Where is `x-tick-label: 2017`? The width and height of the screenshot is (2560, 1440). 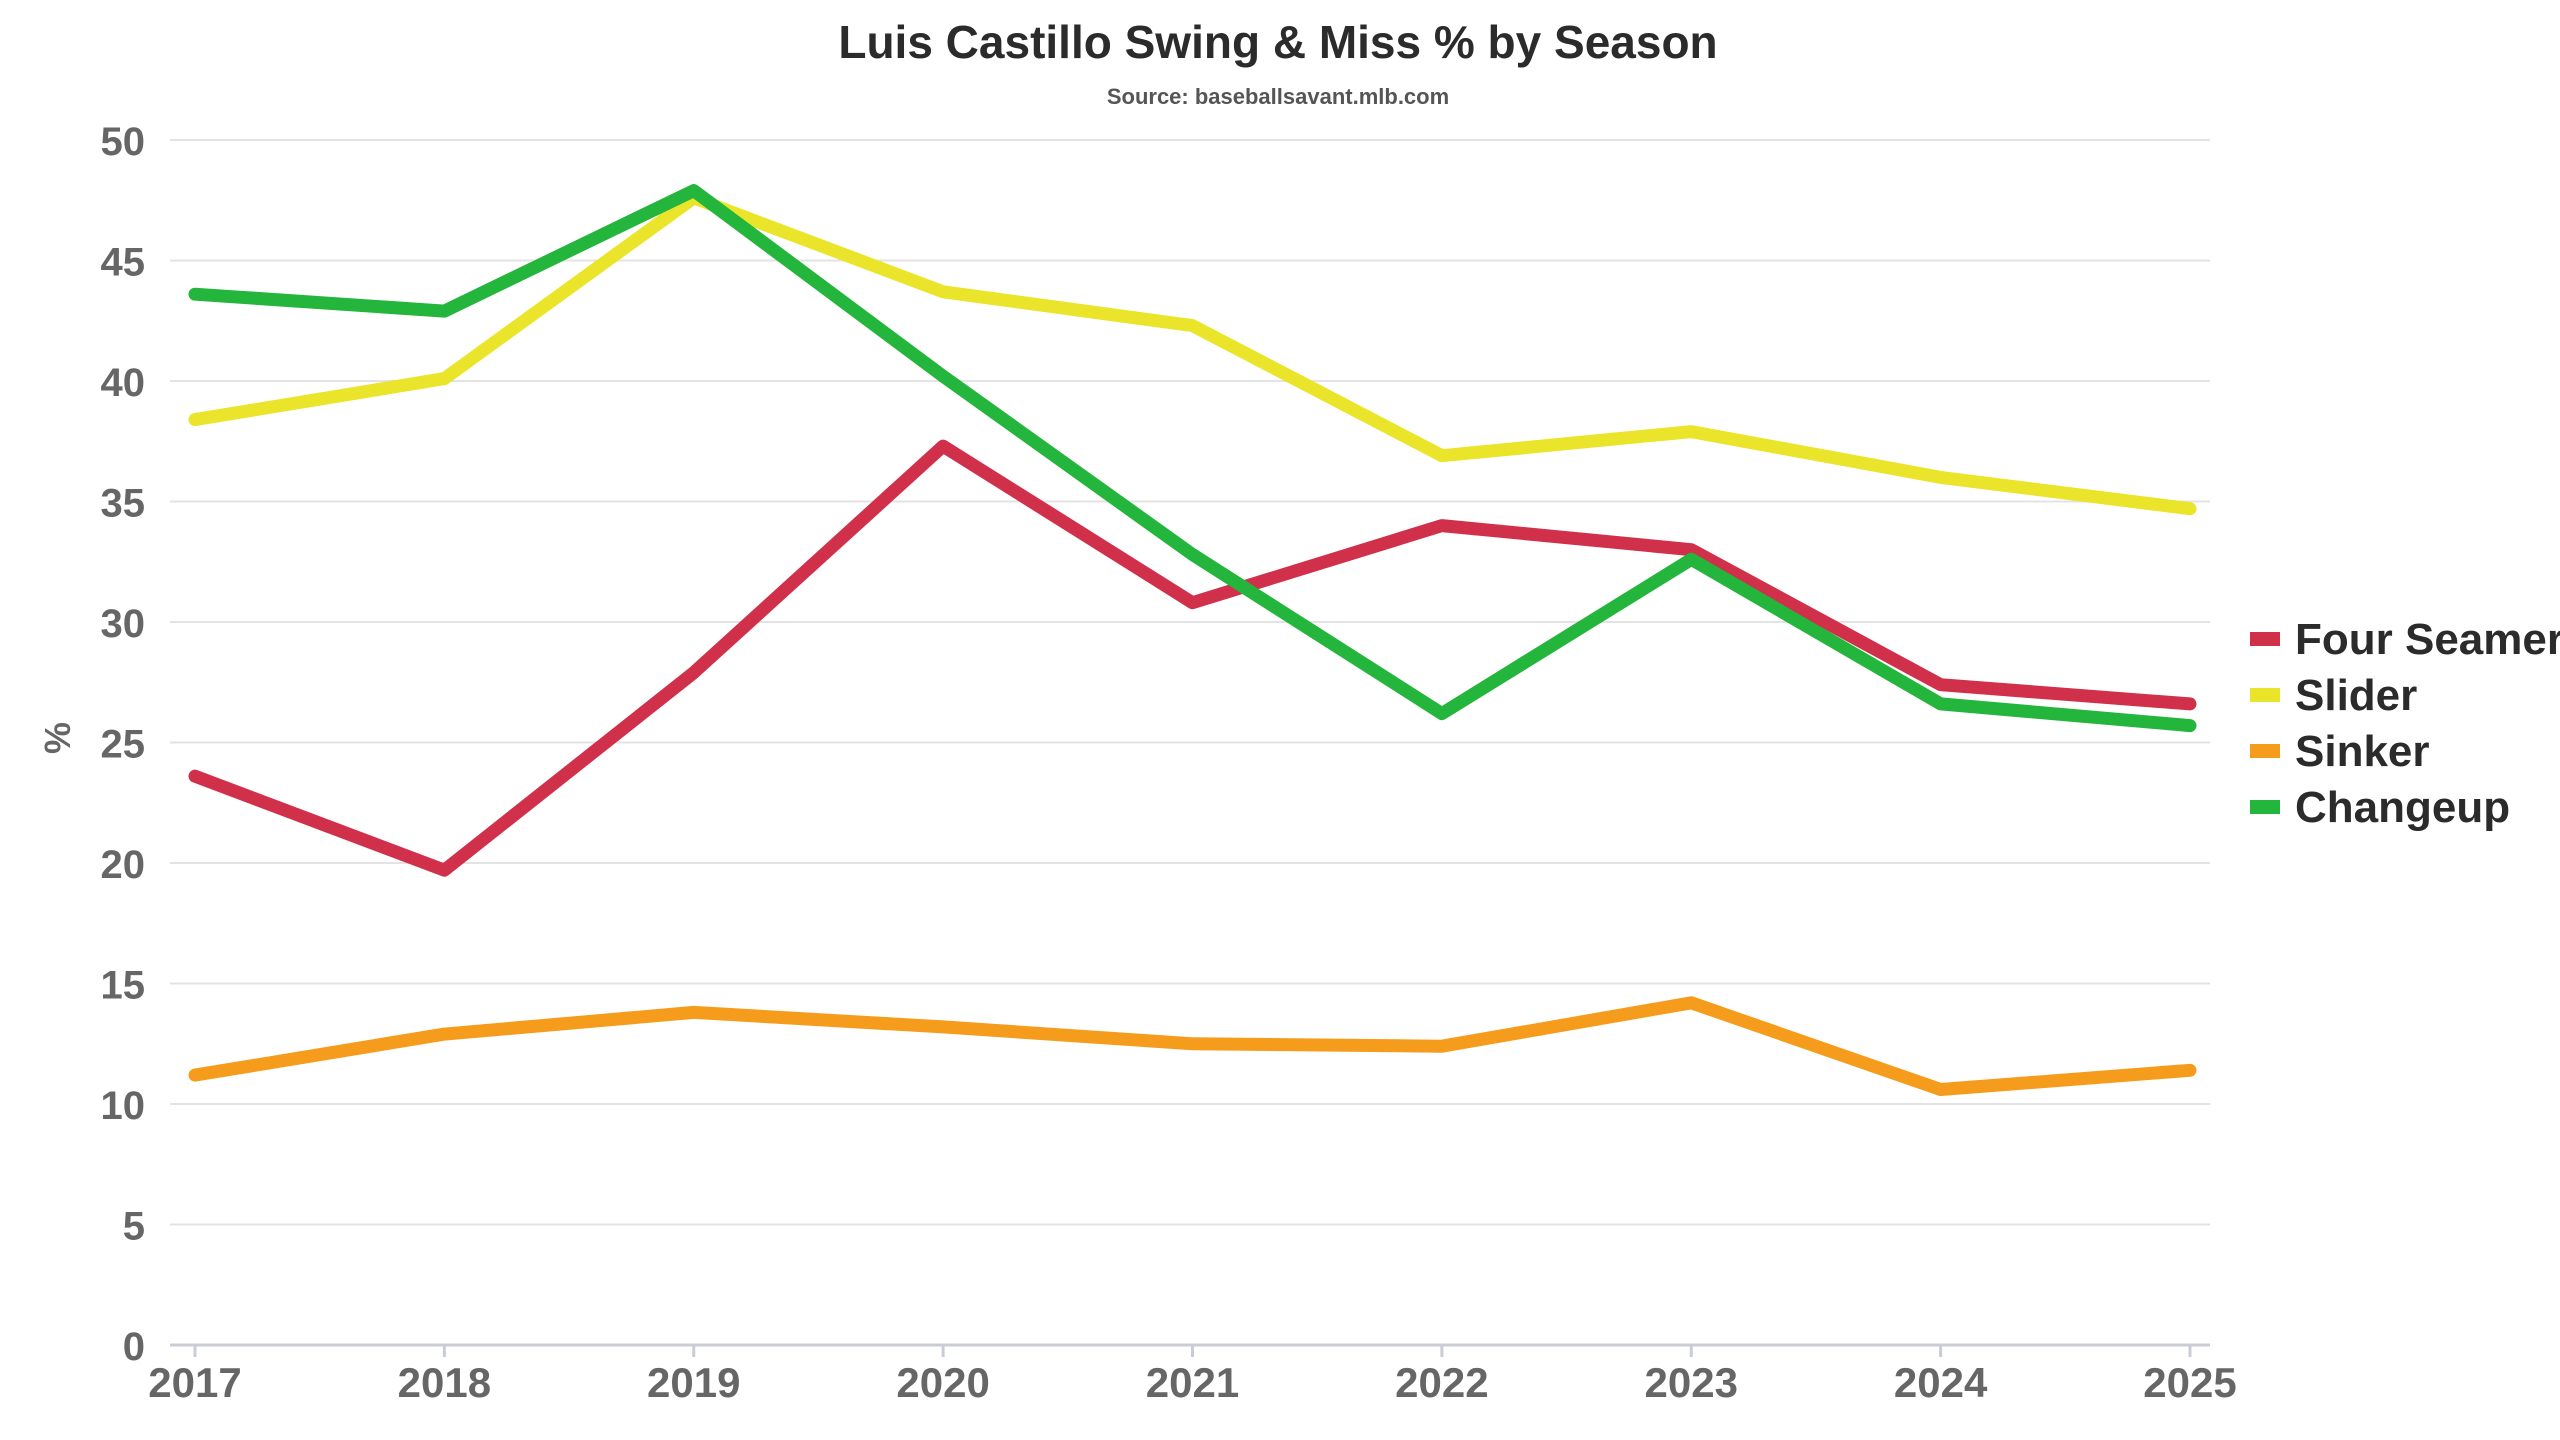 x-tick-label: 2017 is located at coordinates (194, 1382).